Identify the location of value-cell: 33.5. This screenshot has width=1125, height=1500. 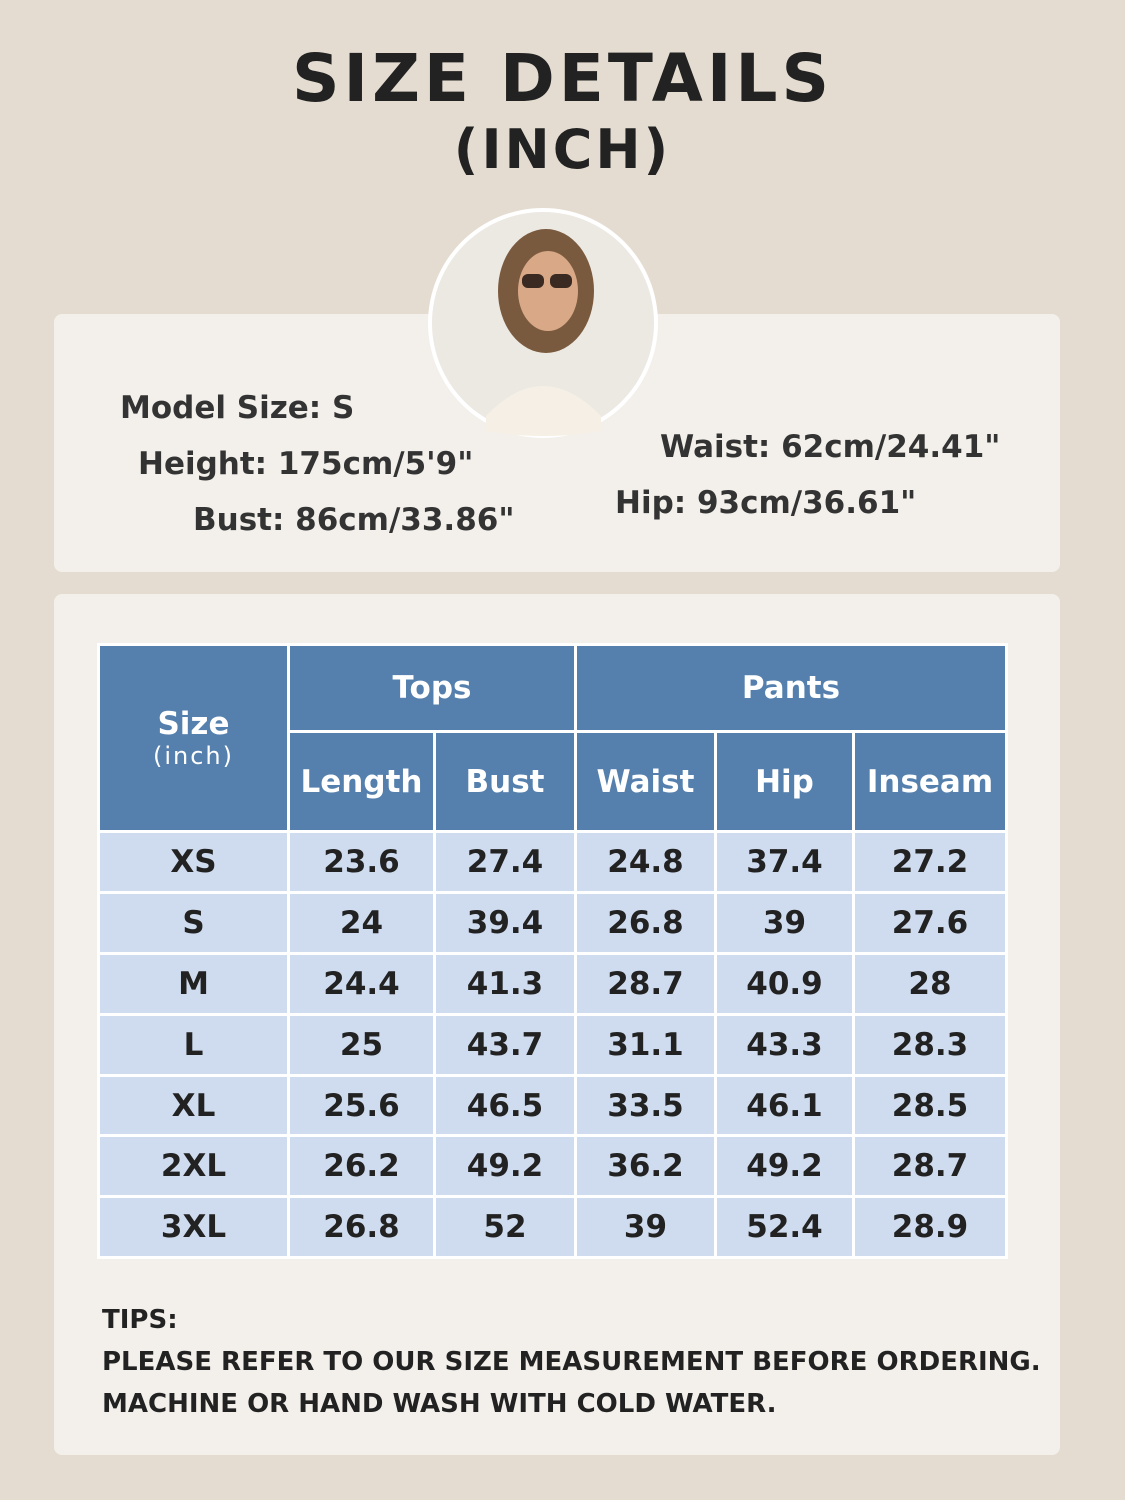
(645, 1105).